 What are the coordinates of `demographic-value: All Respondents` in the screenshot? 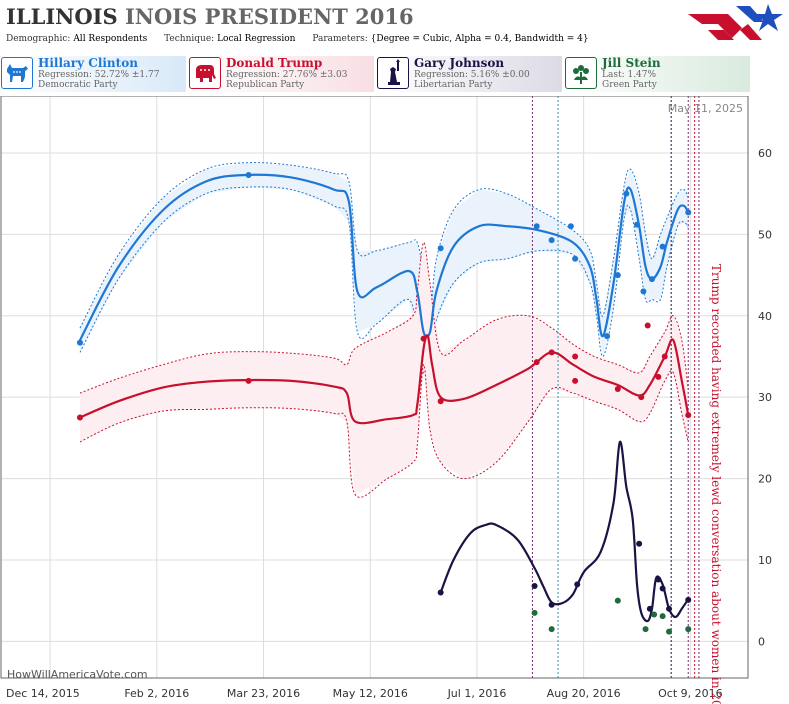 It's located at (110, 39).